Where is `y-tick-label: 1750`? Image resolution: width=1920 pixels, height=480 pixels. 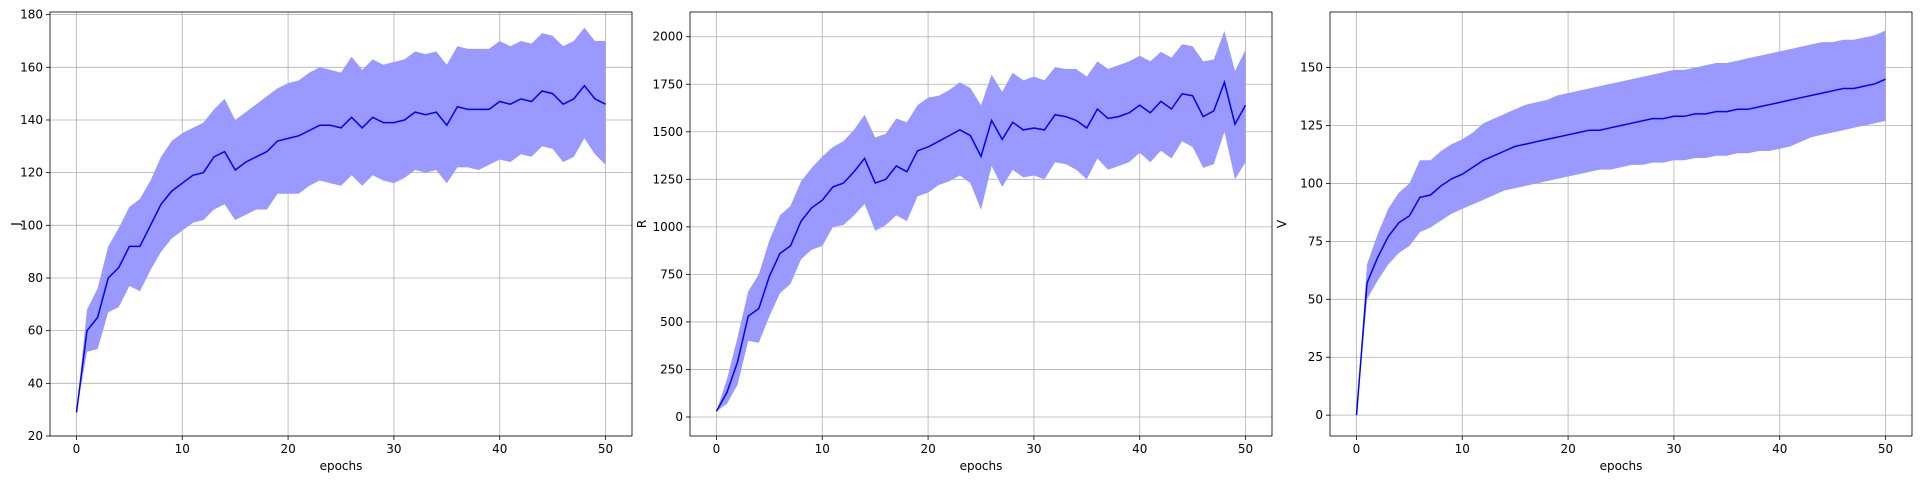
y-tick-label: 1750 is located at coordinates (667, 84).